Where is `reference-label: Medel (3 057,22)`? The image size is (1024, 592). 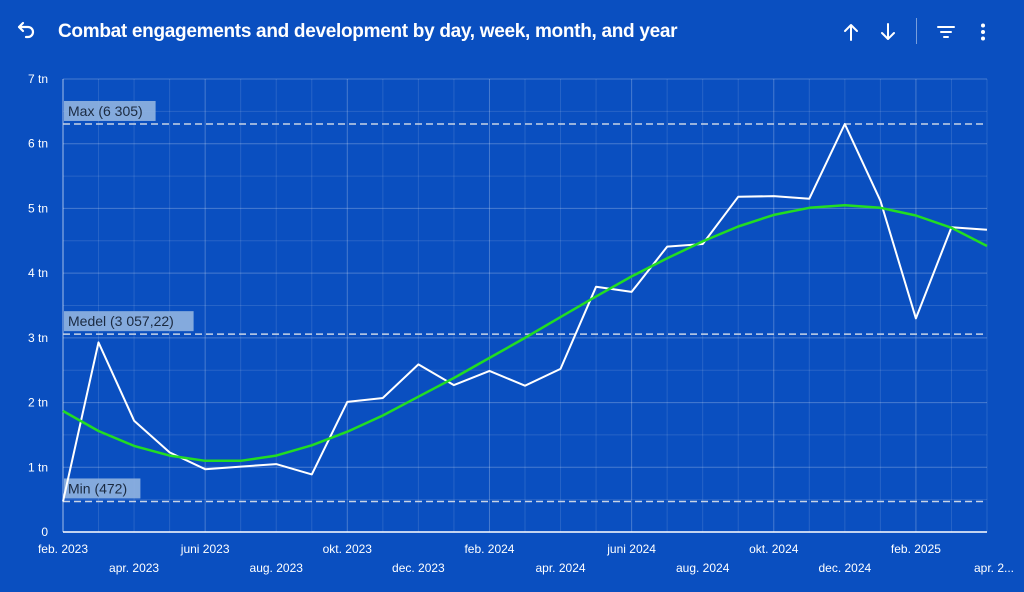 reference-label: Medel (3 057,22) is located at coordinates (121, 321).